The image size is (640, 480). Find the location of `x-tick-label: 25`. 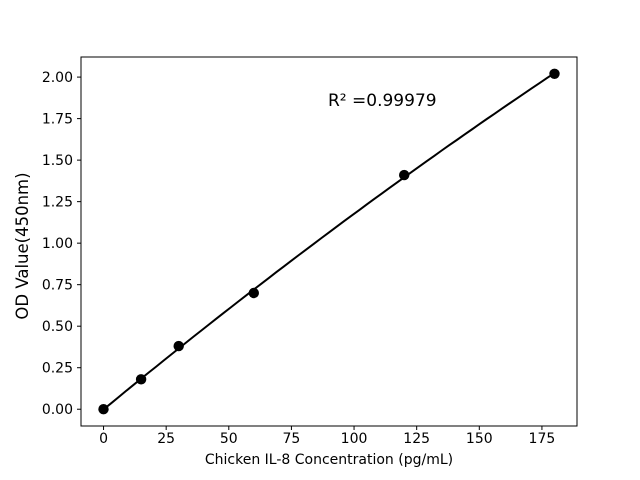

x-tick-label: 25 is located at coordinates (166, 439).